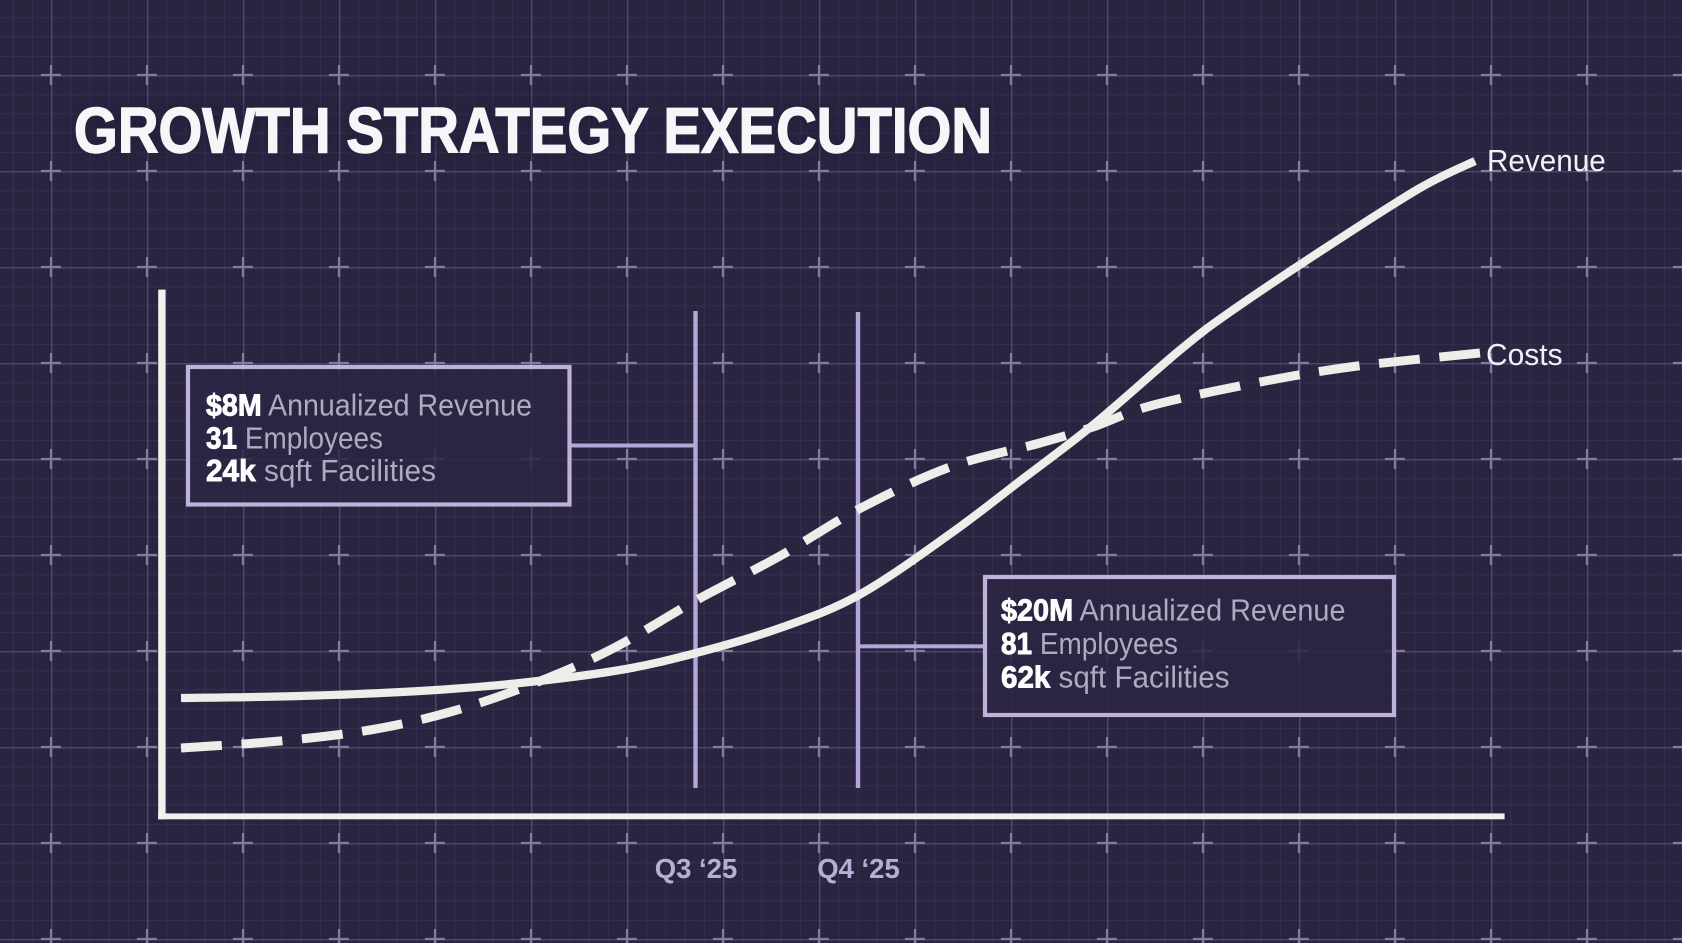 The image size is (1682, 943). I want to click on svg-text: Costs, so click(1524, 354).